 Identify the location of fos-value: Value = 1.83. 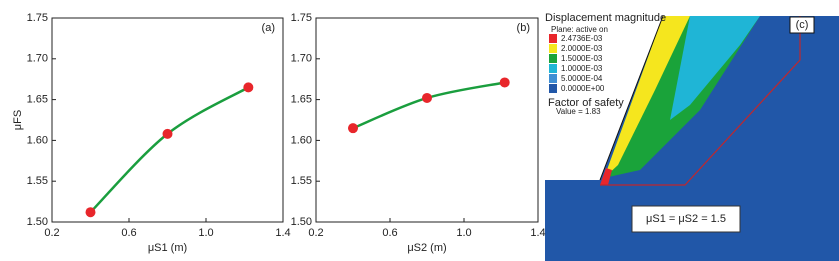
(578, 111).